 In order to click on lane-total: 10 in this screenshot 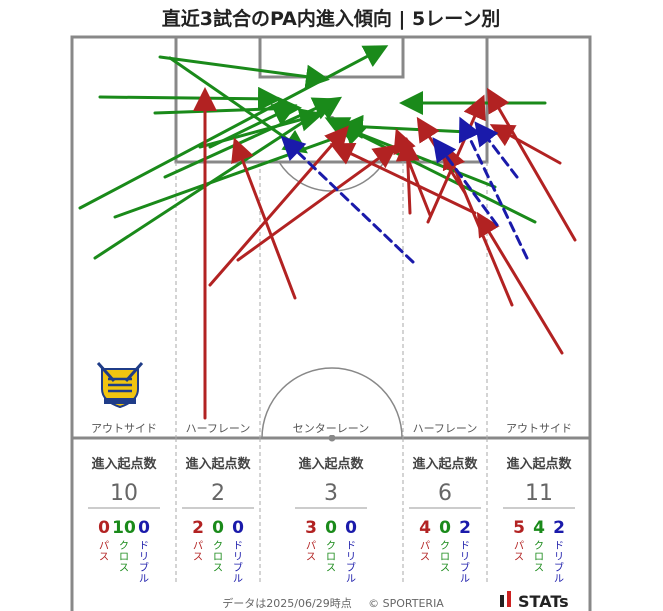, I will do `click(124, 493)`.